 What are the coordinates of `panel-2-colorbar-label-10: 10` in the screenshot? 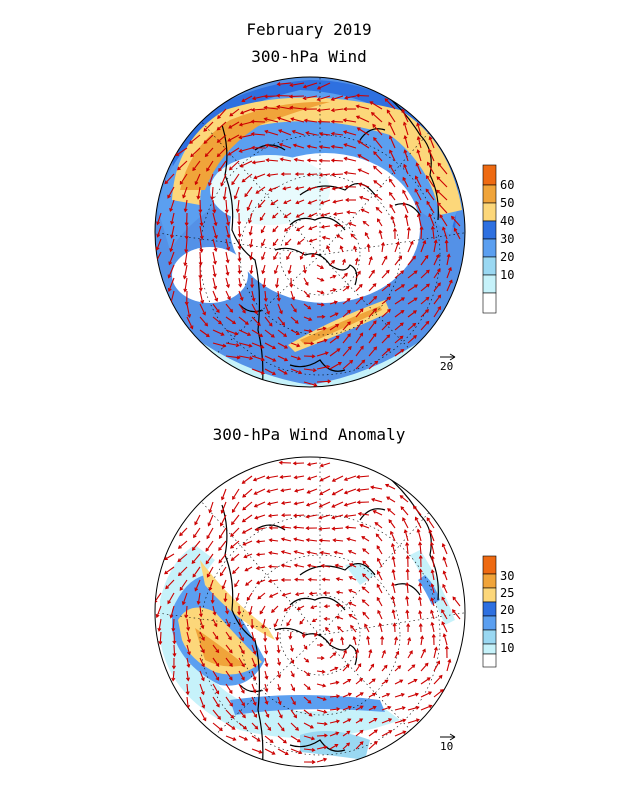 It's located at (507, 648).